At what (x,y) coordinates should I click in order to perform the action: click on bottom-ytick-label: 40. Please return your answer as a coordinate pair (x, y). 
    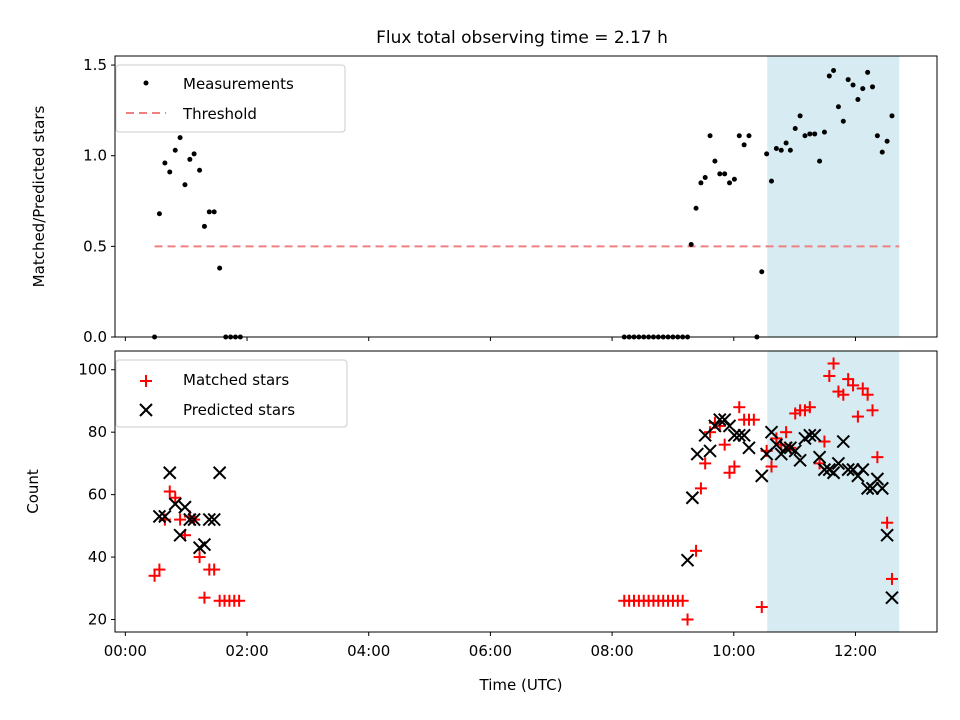
    Looking at the image, I should click on (97, 557).